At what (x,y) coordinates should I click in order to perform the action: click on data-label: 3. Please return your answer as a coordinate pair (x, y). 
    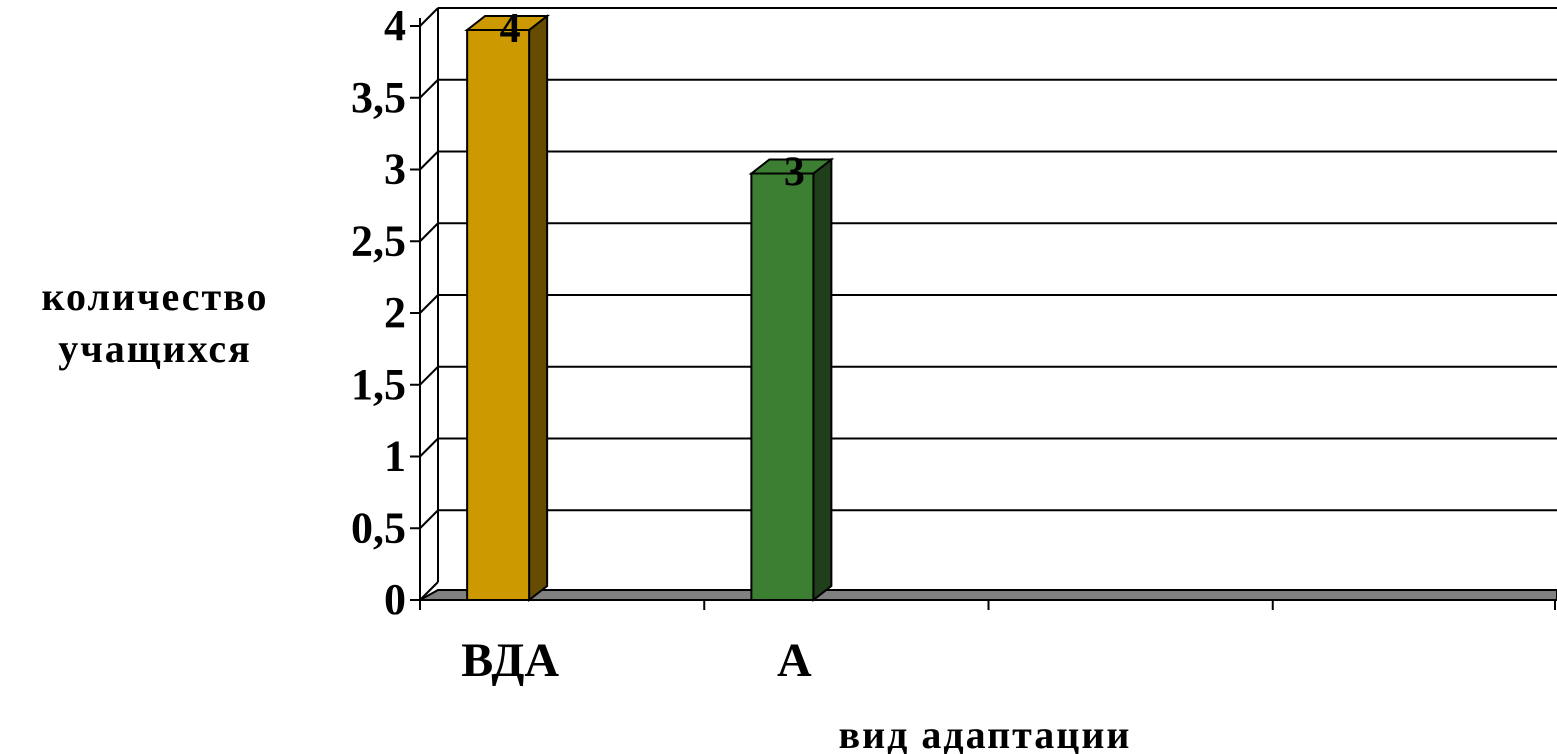
    Looking at the image, I should click on (794, 173).